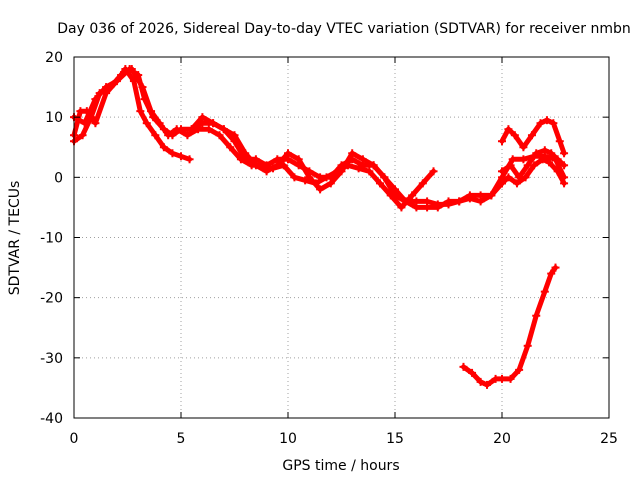 The height and width of the screenshot is (480, 640). Describe the element at coordinates (15, 238) in the screenshot. I see `y-axis-title: SDTVAR / TECUs` at that location.